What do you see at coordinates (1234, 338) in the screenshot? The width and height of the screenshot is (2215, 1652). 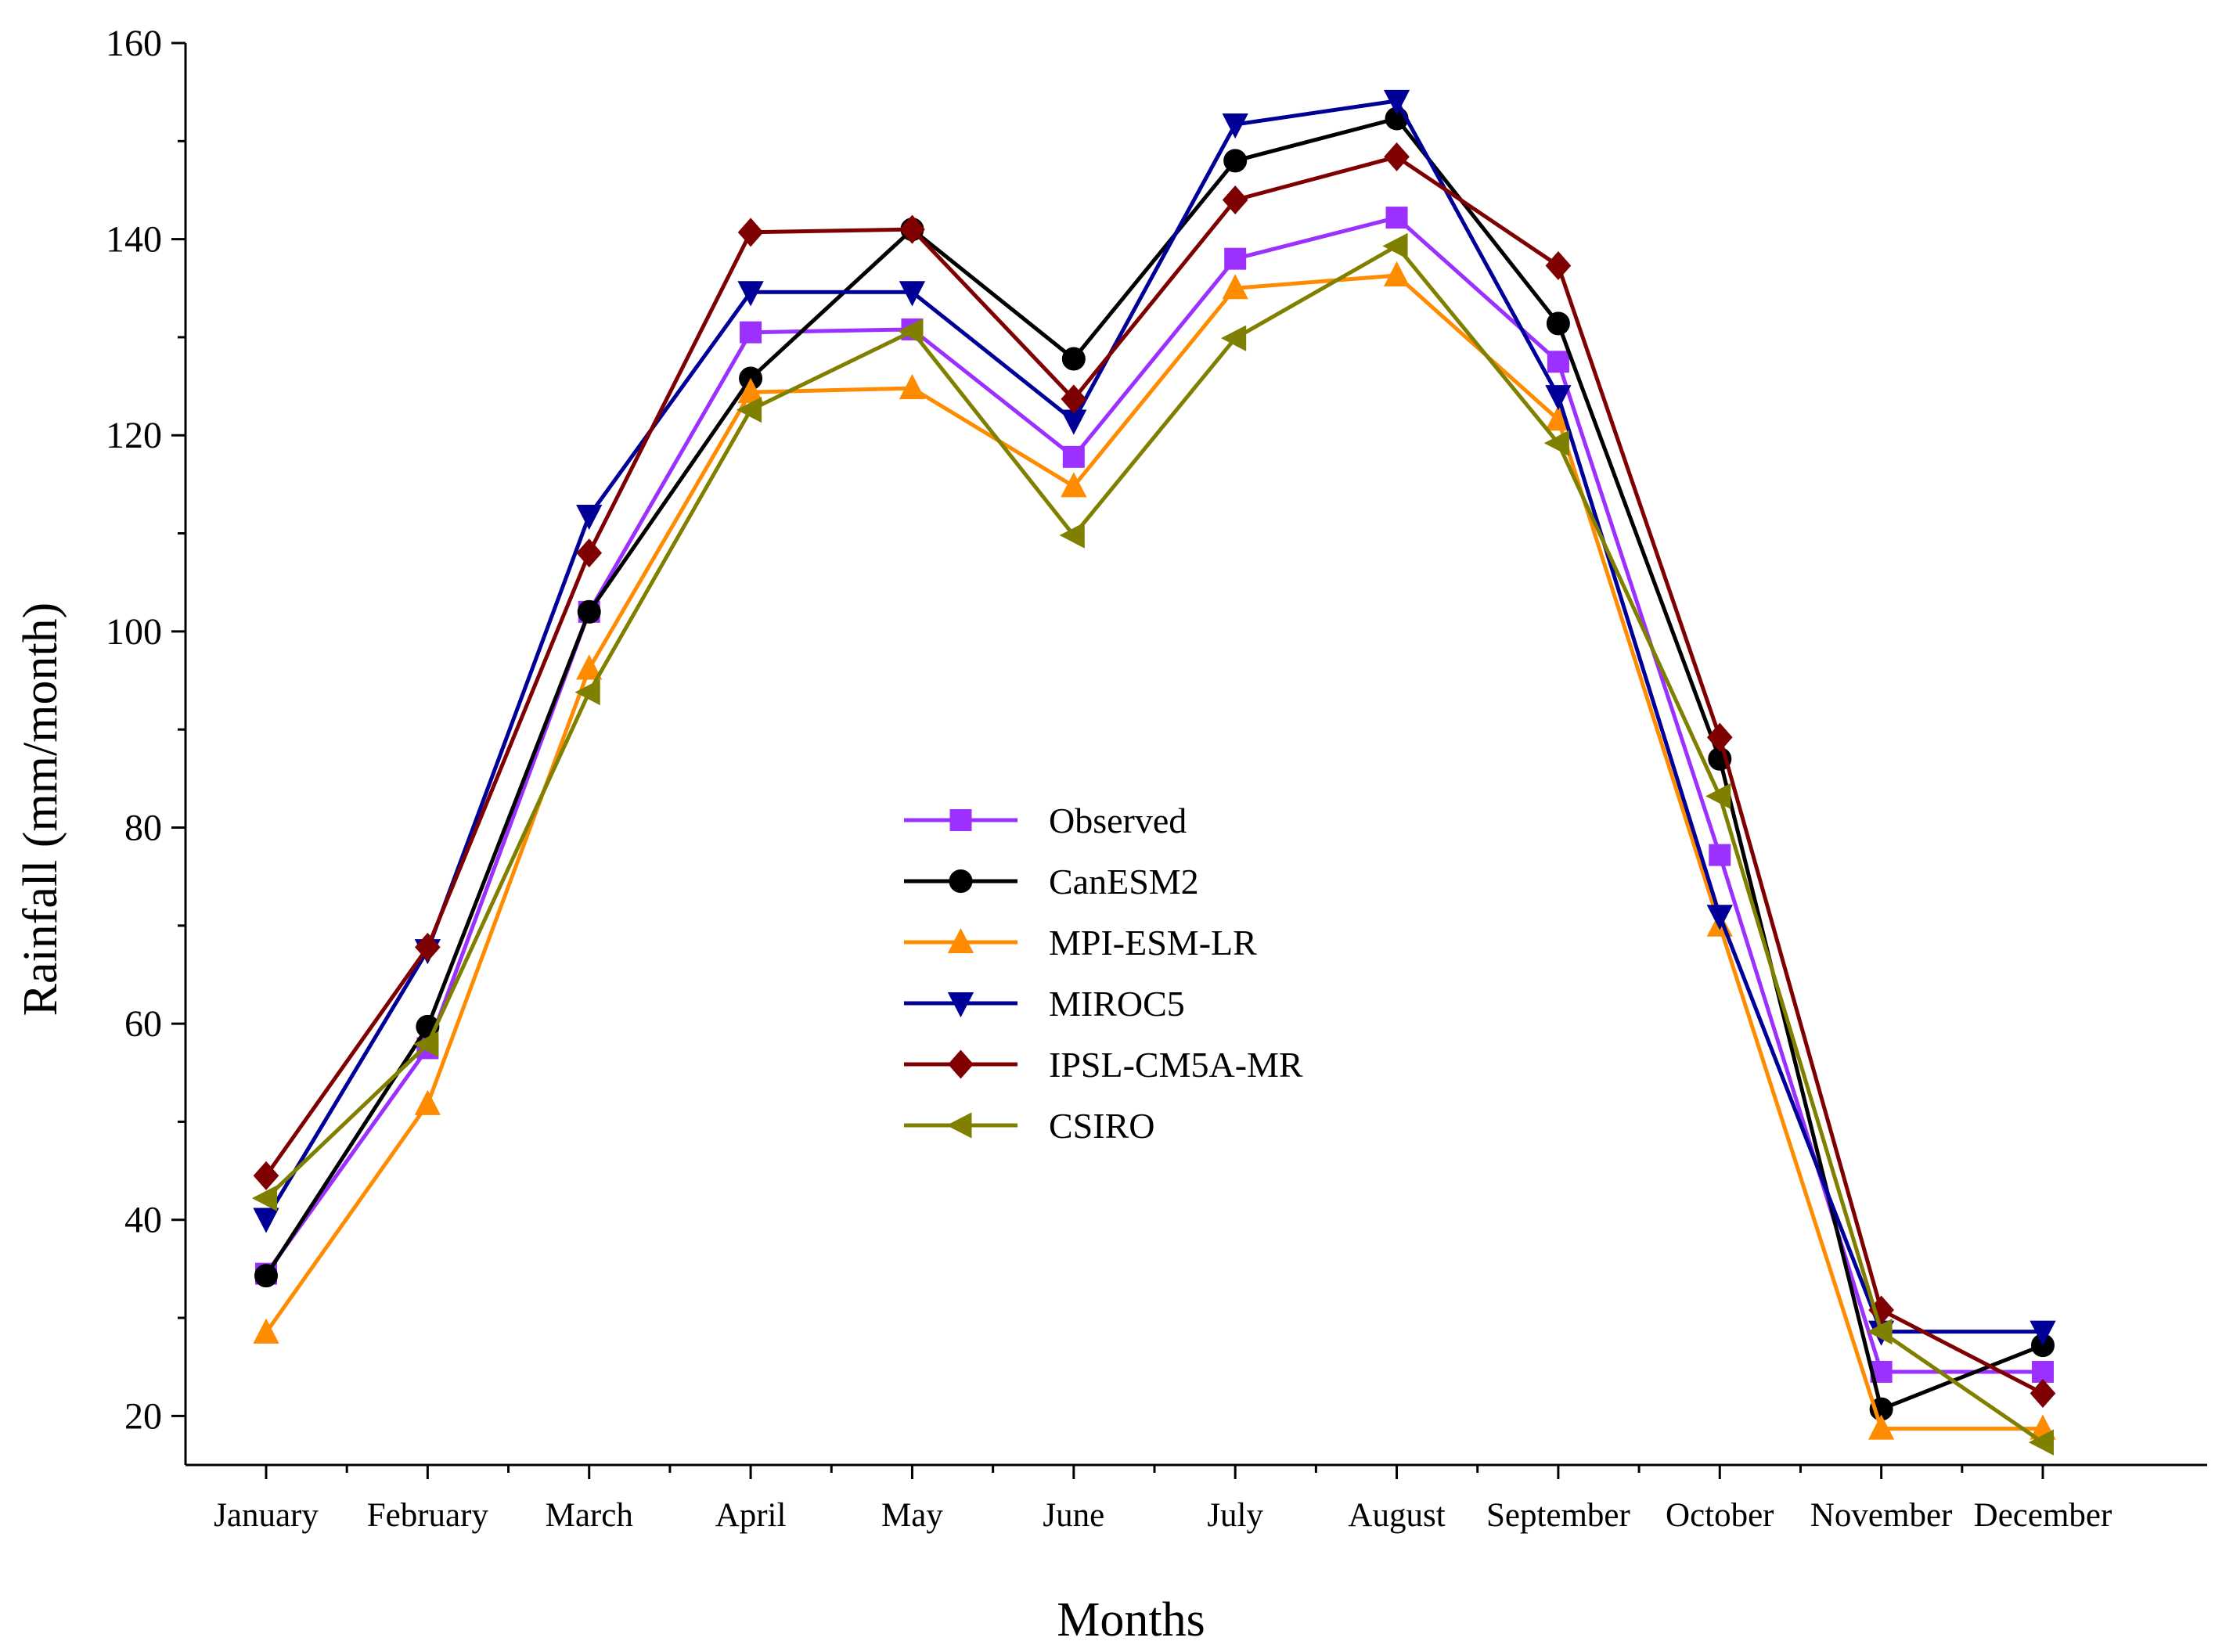 I see `data-point-csiro-july` at bounding box center [1234, 338].